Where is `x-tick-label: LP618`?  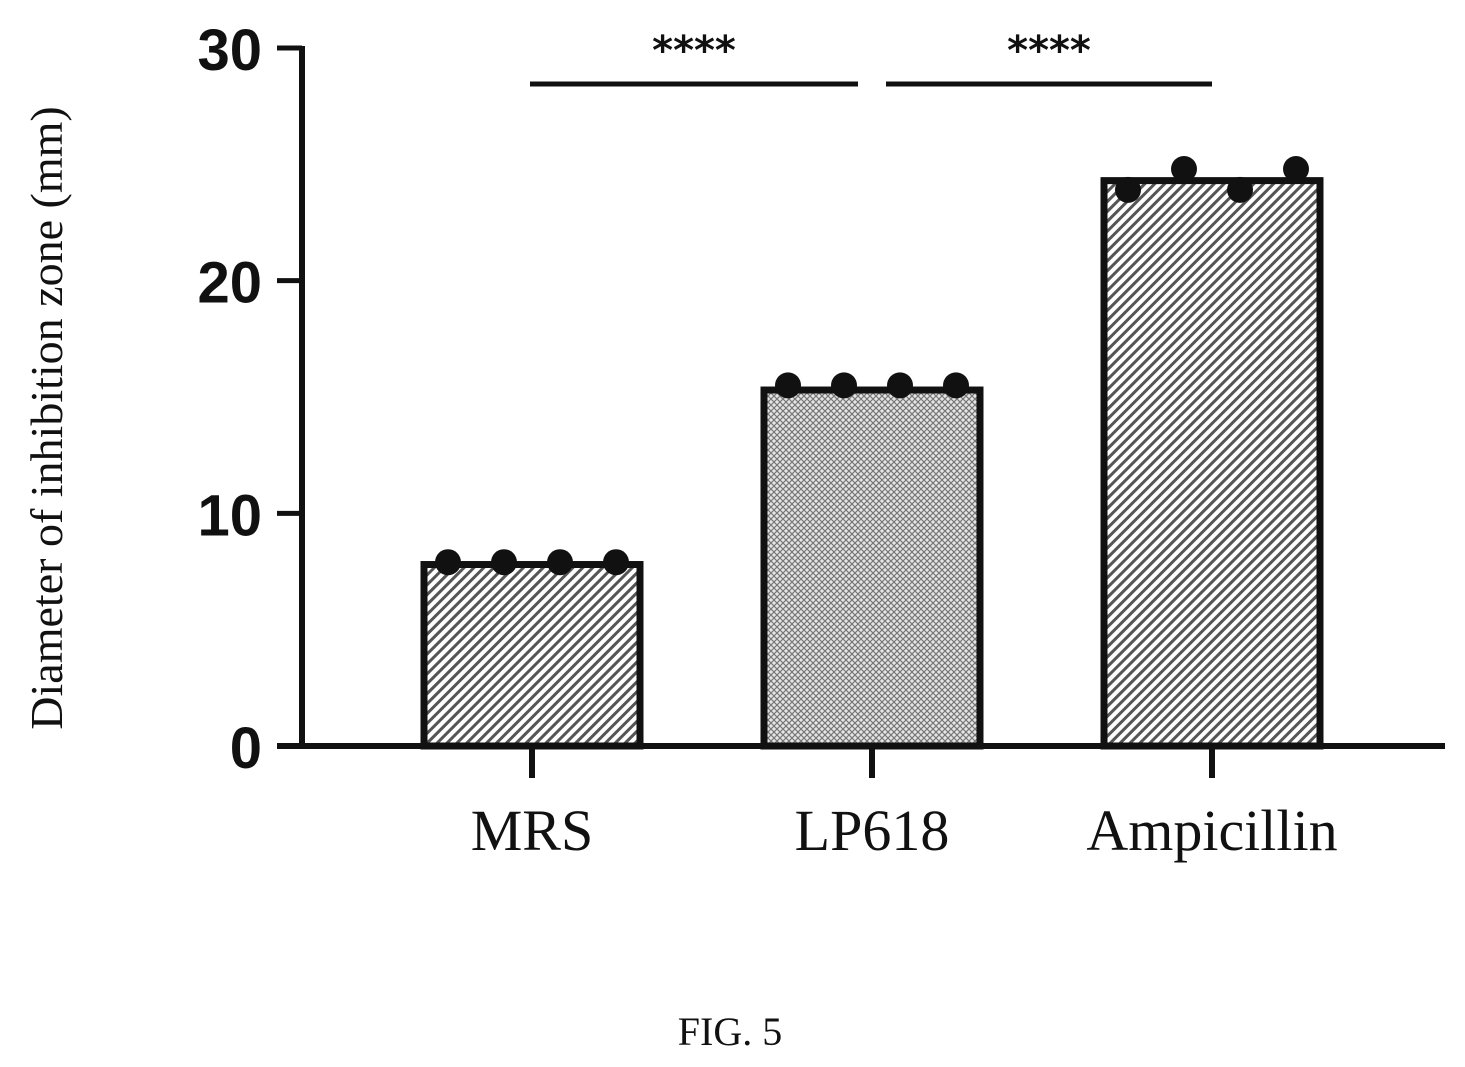 x-tick-label: LP618 is located at coordinates (872, 830).